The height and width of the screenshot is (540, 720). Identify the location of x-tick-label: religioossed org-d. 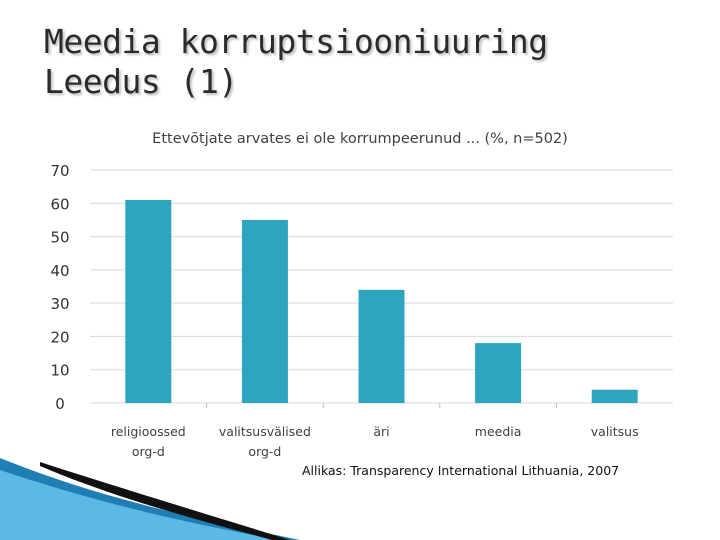
(148, 441).